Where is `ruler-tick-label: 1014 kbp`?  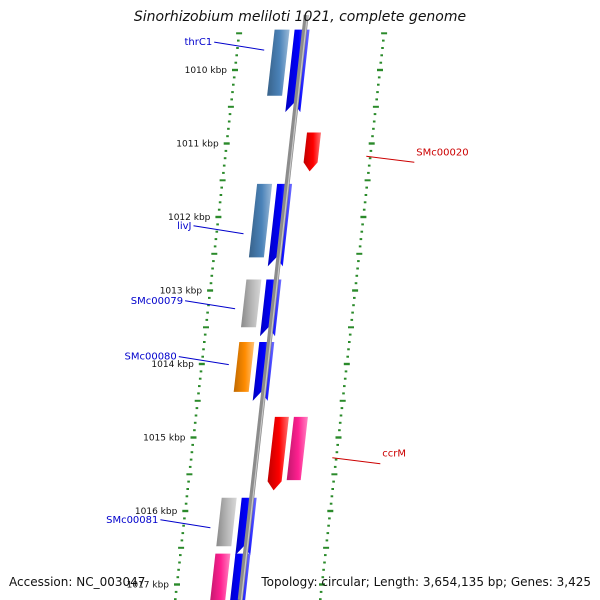 ruler-tick-label: 1014 kbp is located at coordinates (172, 365).